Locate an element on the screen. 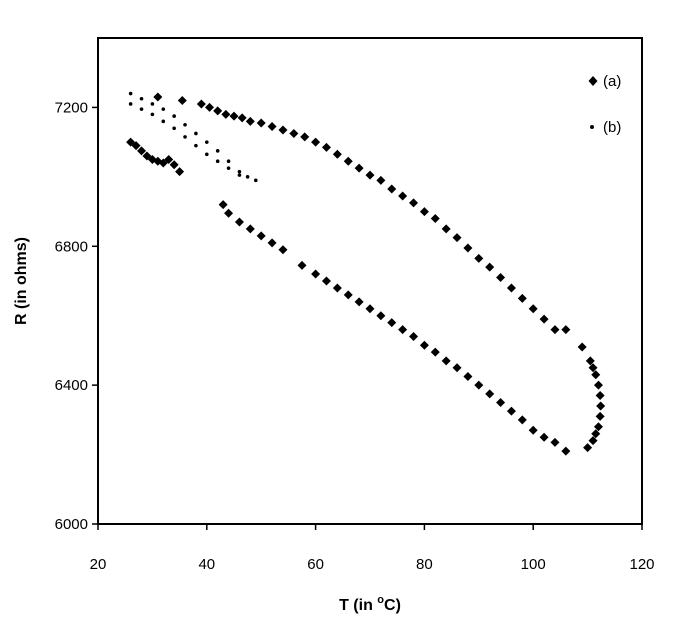 This screenshot has width=692, height=623. x-axis-title-degree: o is located at coordinates (380, 600).